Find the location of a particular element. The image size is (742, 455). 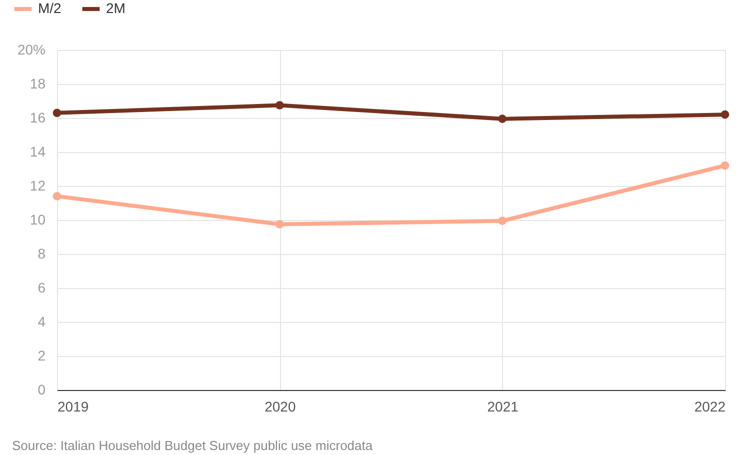

y-tick-label: 12 is located at coordinates (38, 186).